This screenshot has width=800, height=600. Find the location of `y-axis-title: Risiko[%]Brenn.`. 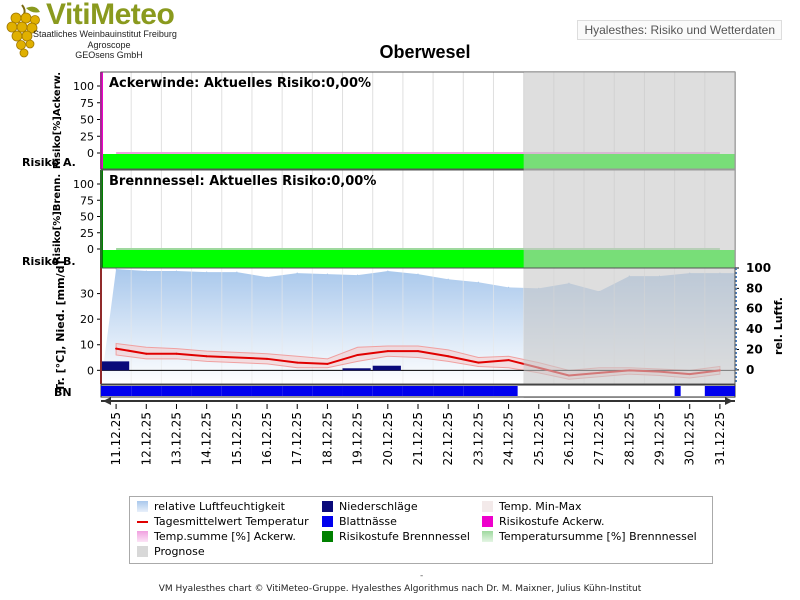

y-axis-title: Risiko[%]Brenn. is located at coordinates (57, 219).